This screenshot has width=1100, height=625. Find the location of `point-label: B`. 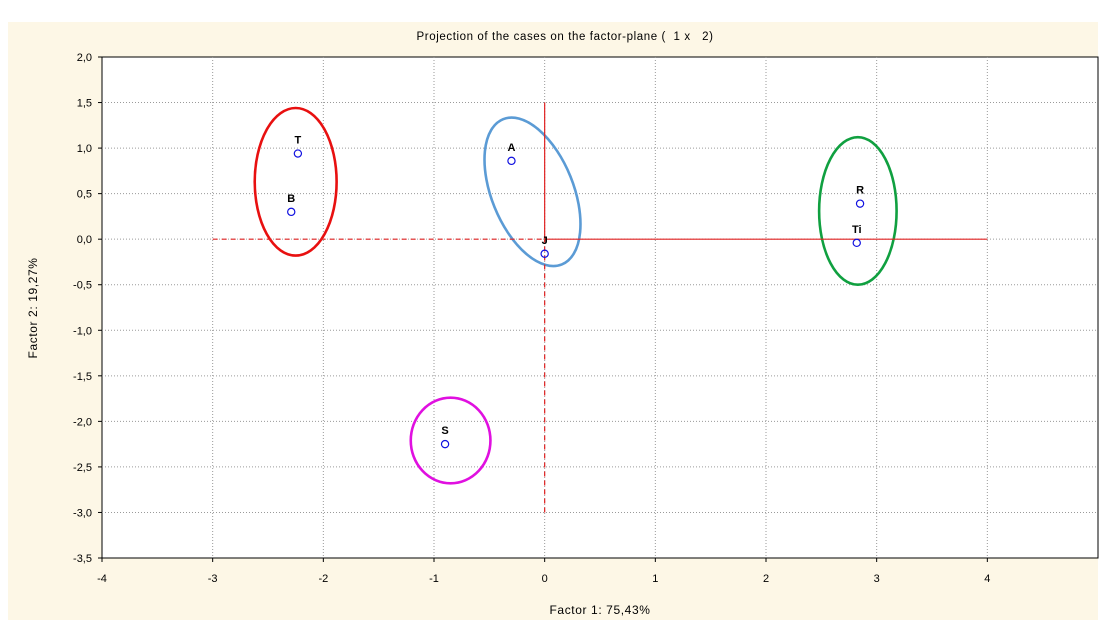

point-label: B is located at coordinates (291, 199).